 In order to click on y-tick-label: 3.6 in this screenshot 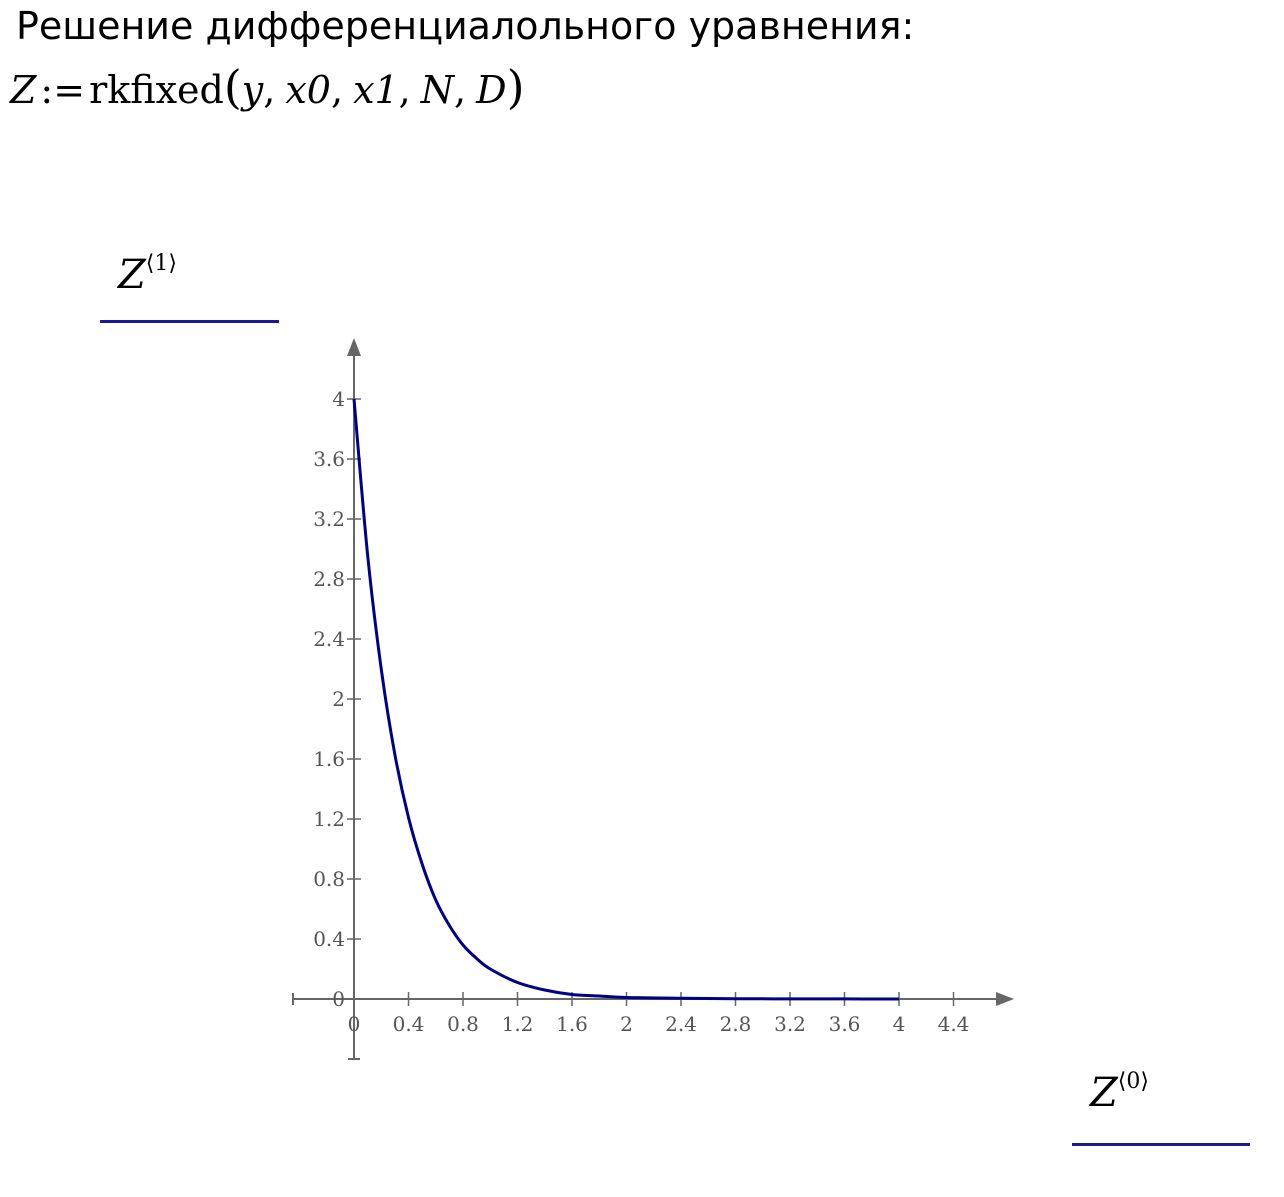, I will do `click(329, 459)`.